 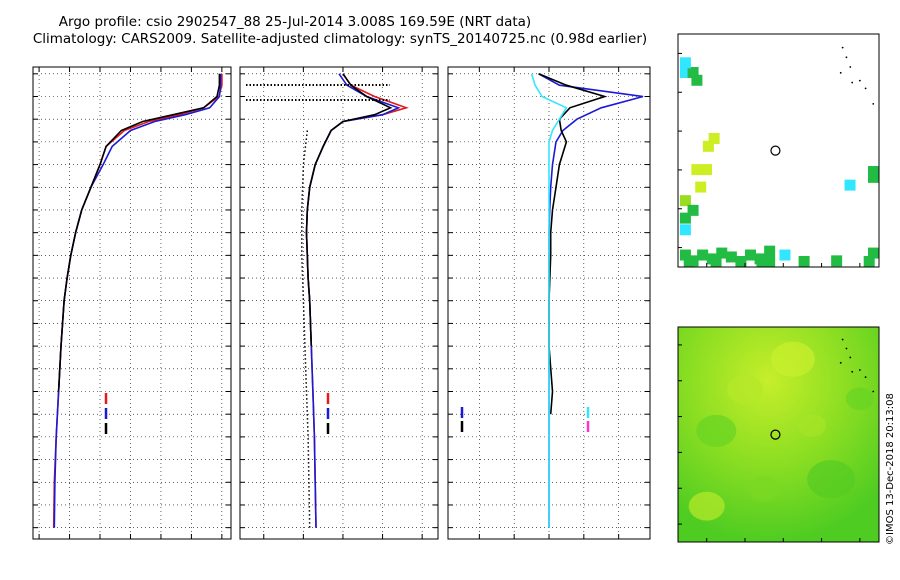 I want to click on sst-map-panel, so click(x=778, y=150).